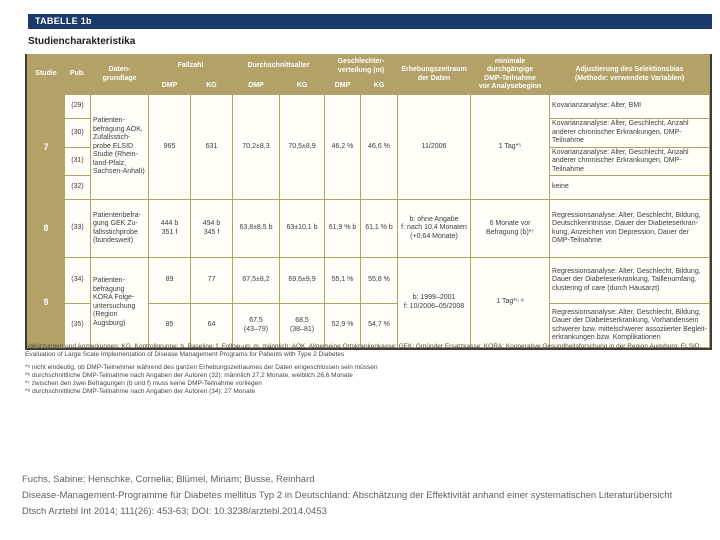 Image resolution: width=720 pixels, height=540 pixels. I want to click on cell-fallzahl-dmp: 444 b 351 f, so click(169, 228).